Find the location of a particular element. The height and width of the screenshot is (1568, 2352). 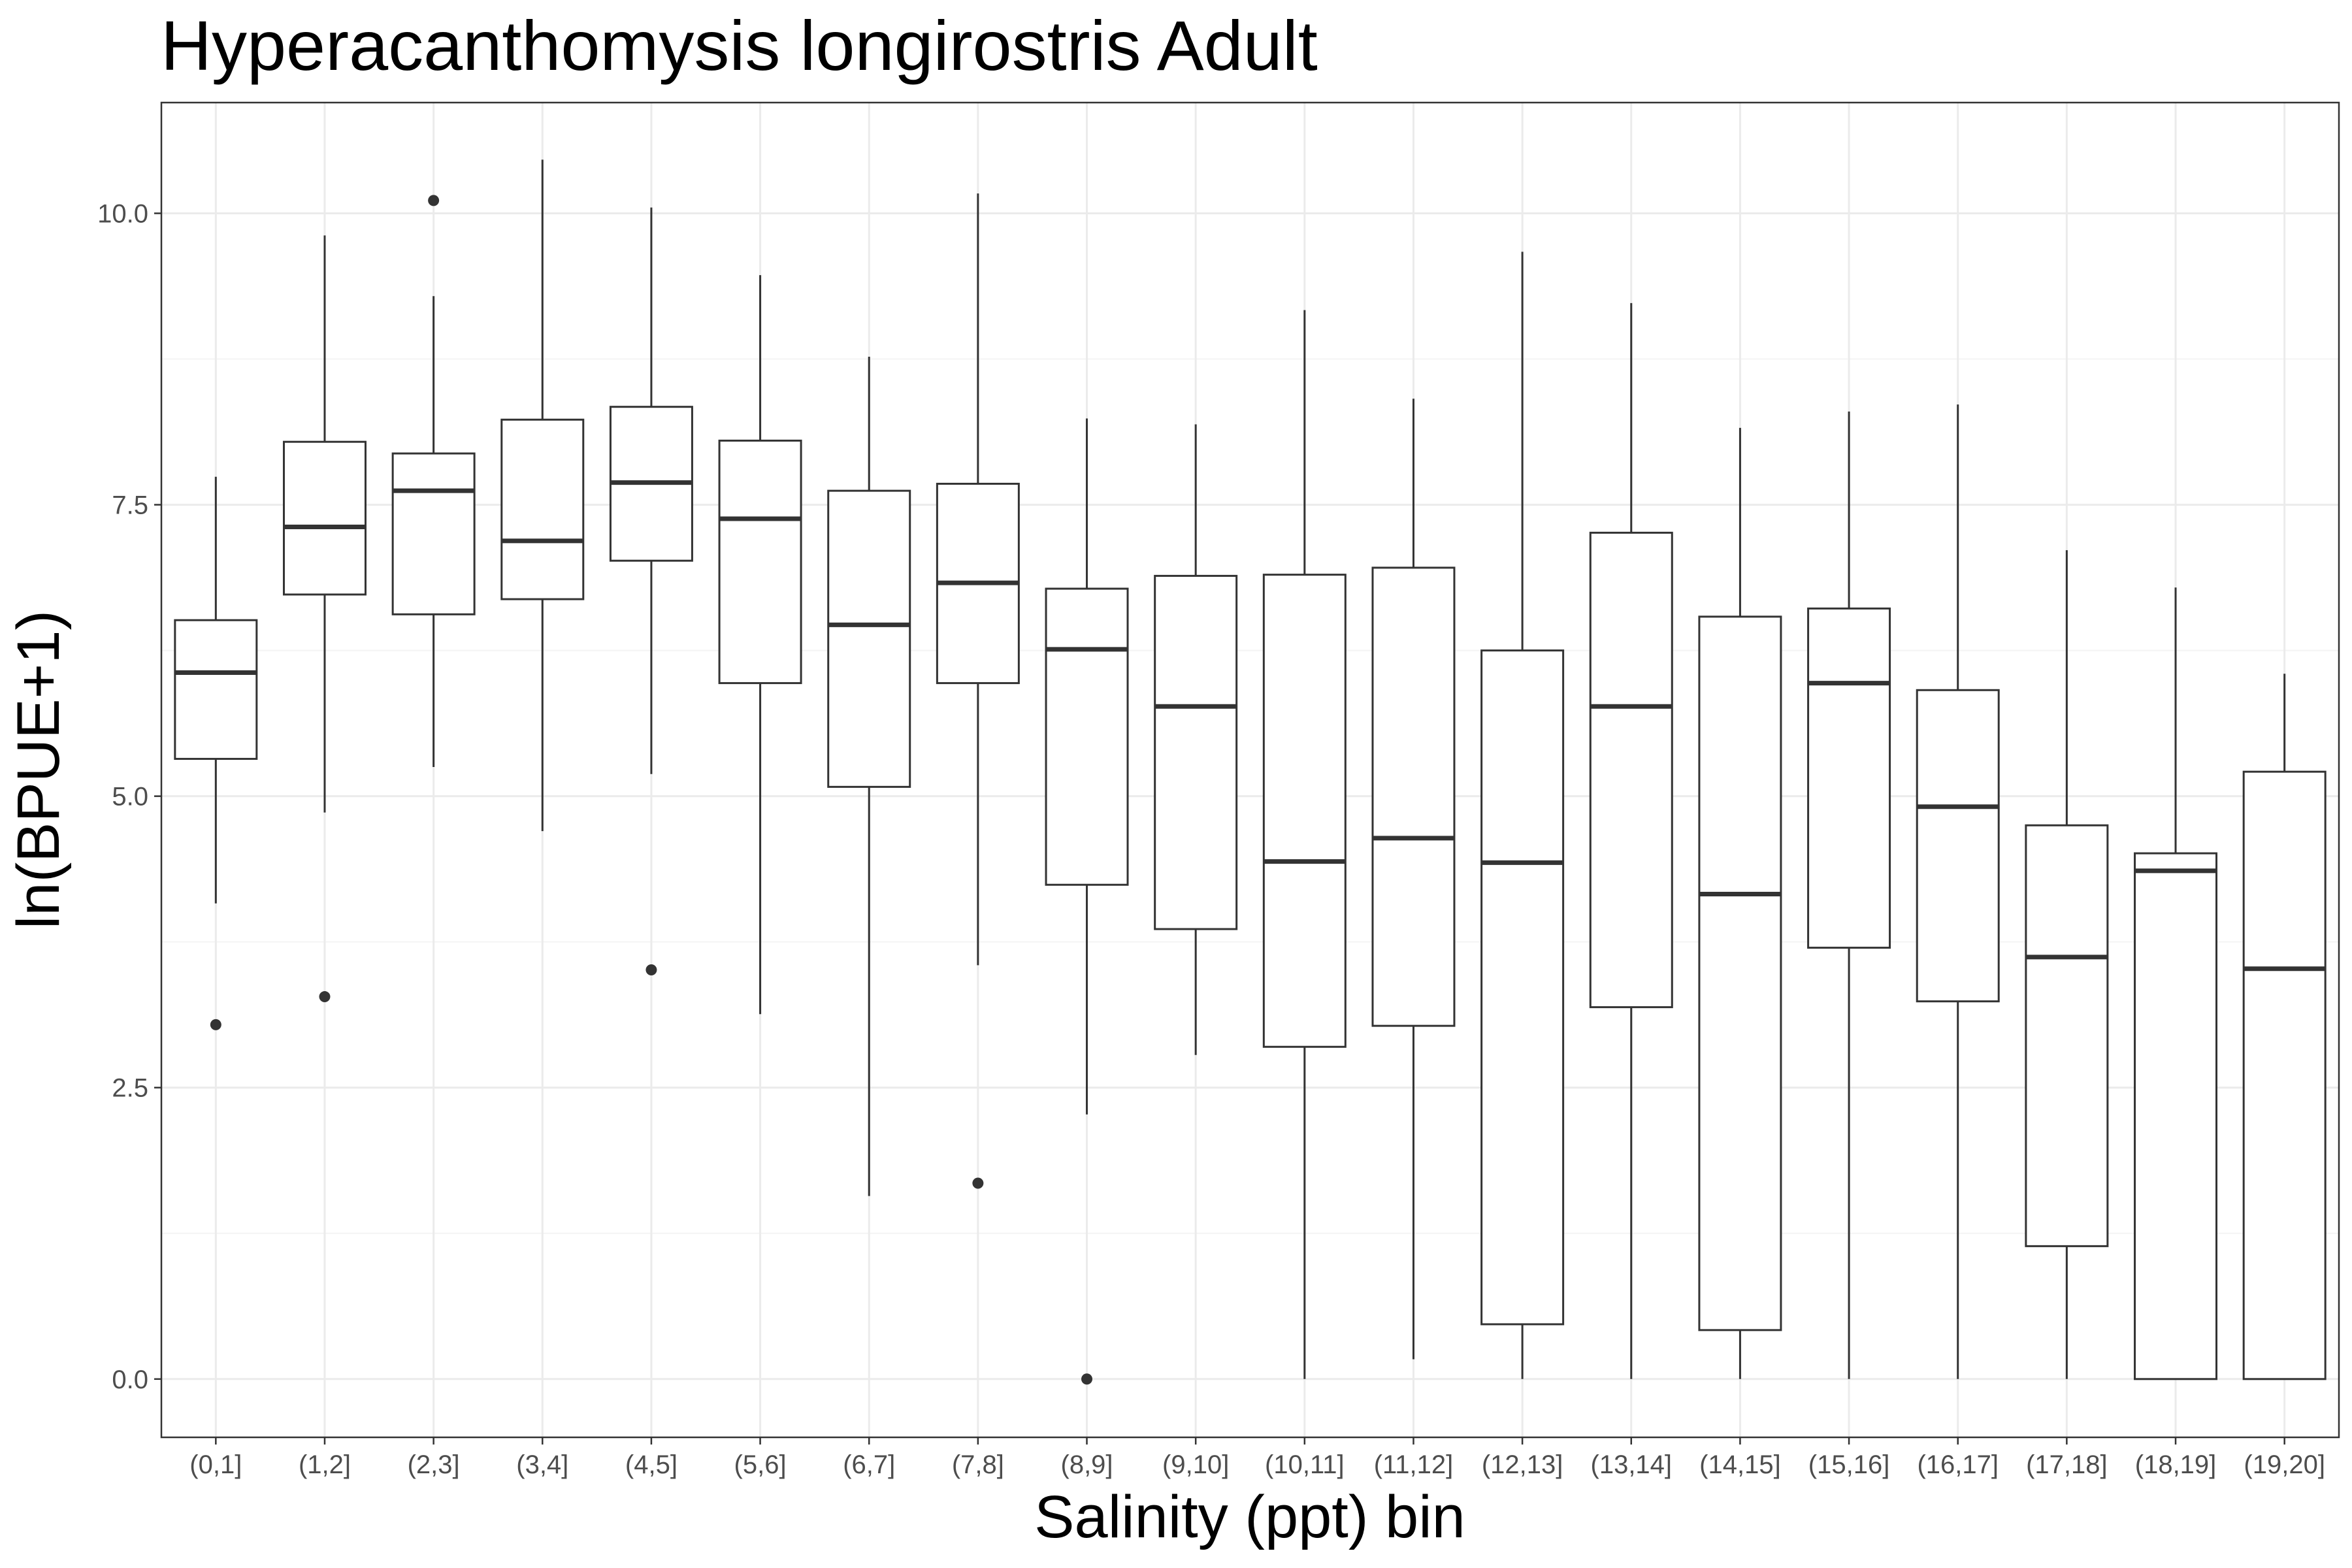

x-tick-label: (0,1] is located at coordinates (215, 1464).